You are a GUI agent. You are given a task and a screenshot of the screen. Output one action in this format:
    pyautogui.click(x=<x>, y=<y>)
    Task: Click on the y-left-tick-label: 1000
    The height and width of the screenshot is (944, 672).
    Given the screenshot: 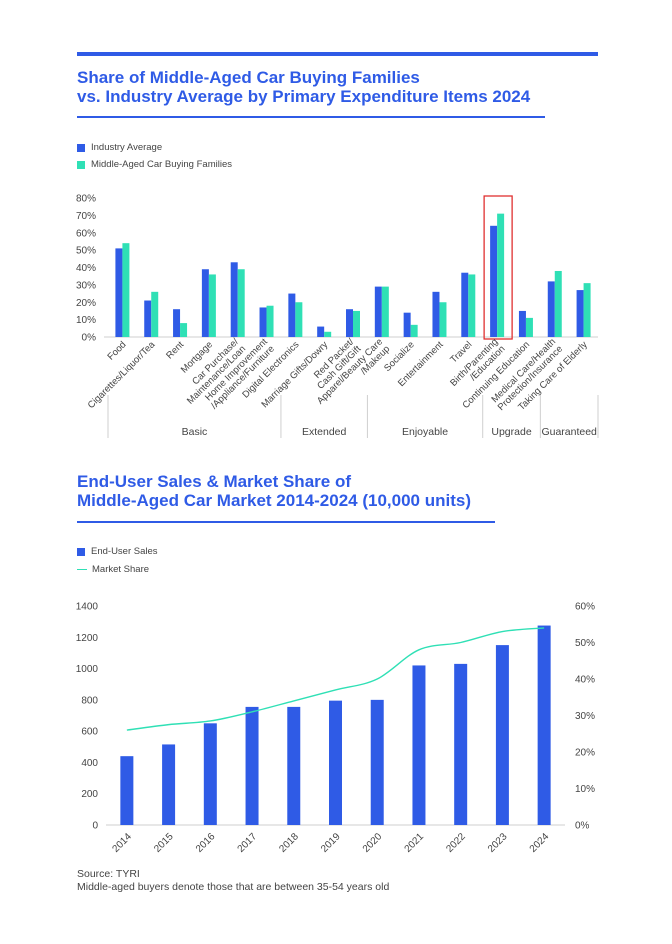 What is the action you would take?
    pyautogui.click(x=87, y=669)
    